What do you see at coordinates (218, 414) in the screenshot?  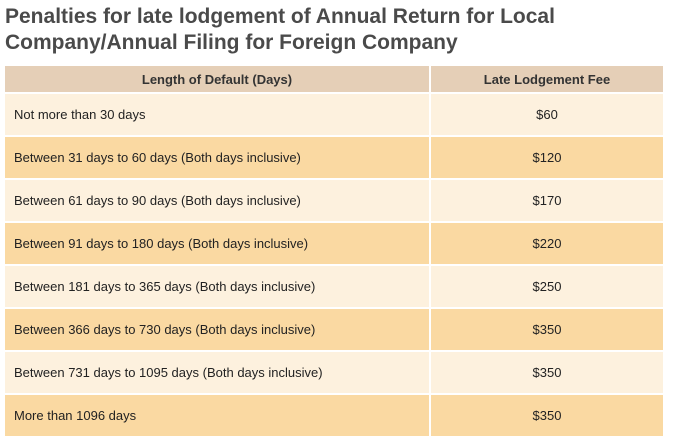 I see `duration-cell: More than 1096 days` at bounding box center [218, 414].